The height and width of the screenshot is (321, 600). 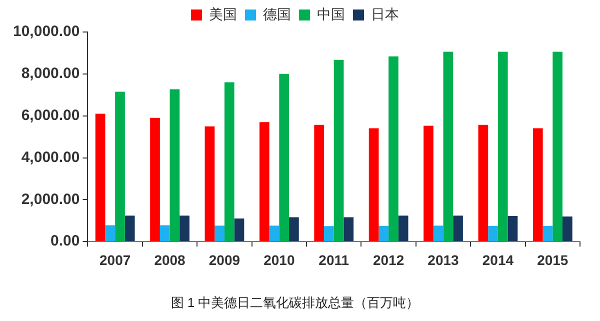 What do you see at coordinates (50, 157) in the screenshot?
I see `y-tick-label: 4,000.00` at bounding box center [50, 157].